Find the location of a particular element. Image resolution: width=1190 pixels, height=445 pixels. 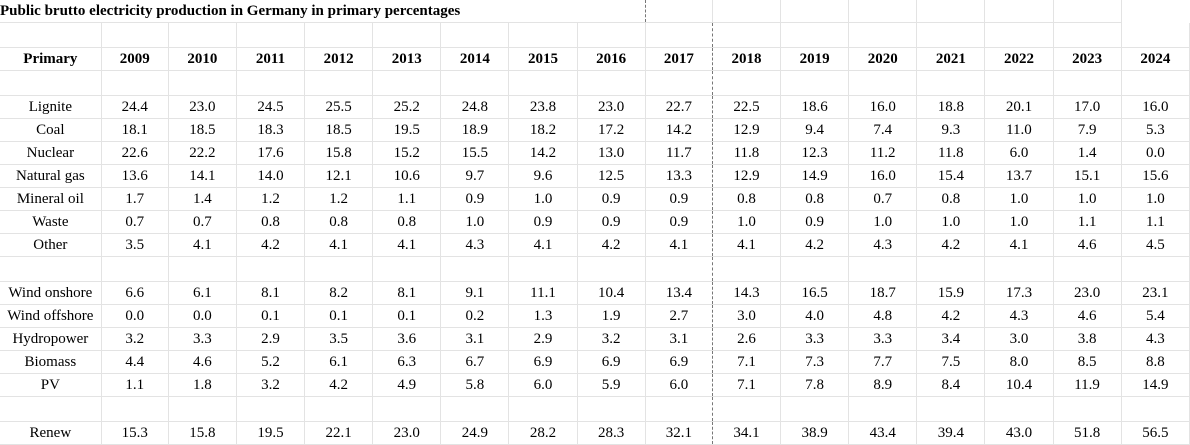

value-cell: 2.9 is located at coordinates (271, 339).